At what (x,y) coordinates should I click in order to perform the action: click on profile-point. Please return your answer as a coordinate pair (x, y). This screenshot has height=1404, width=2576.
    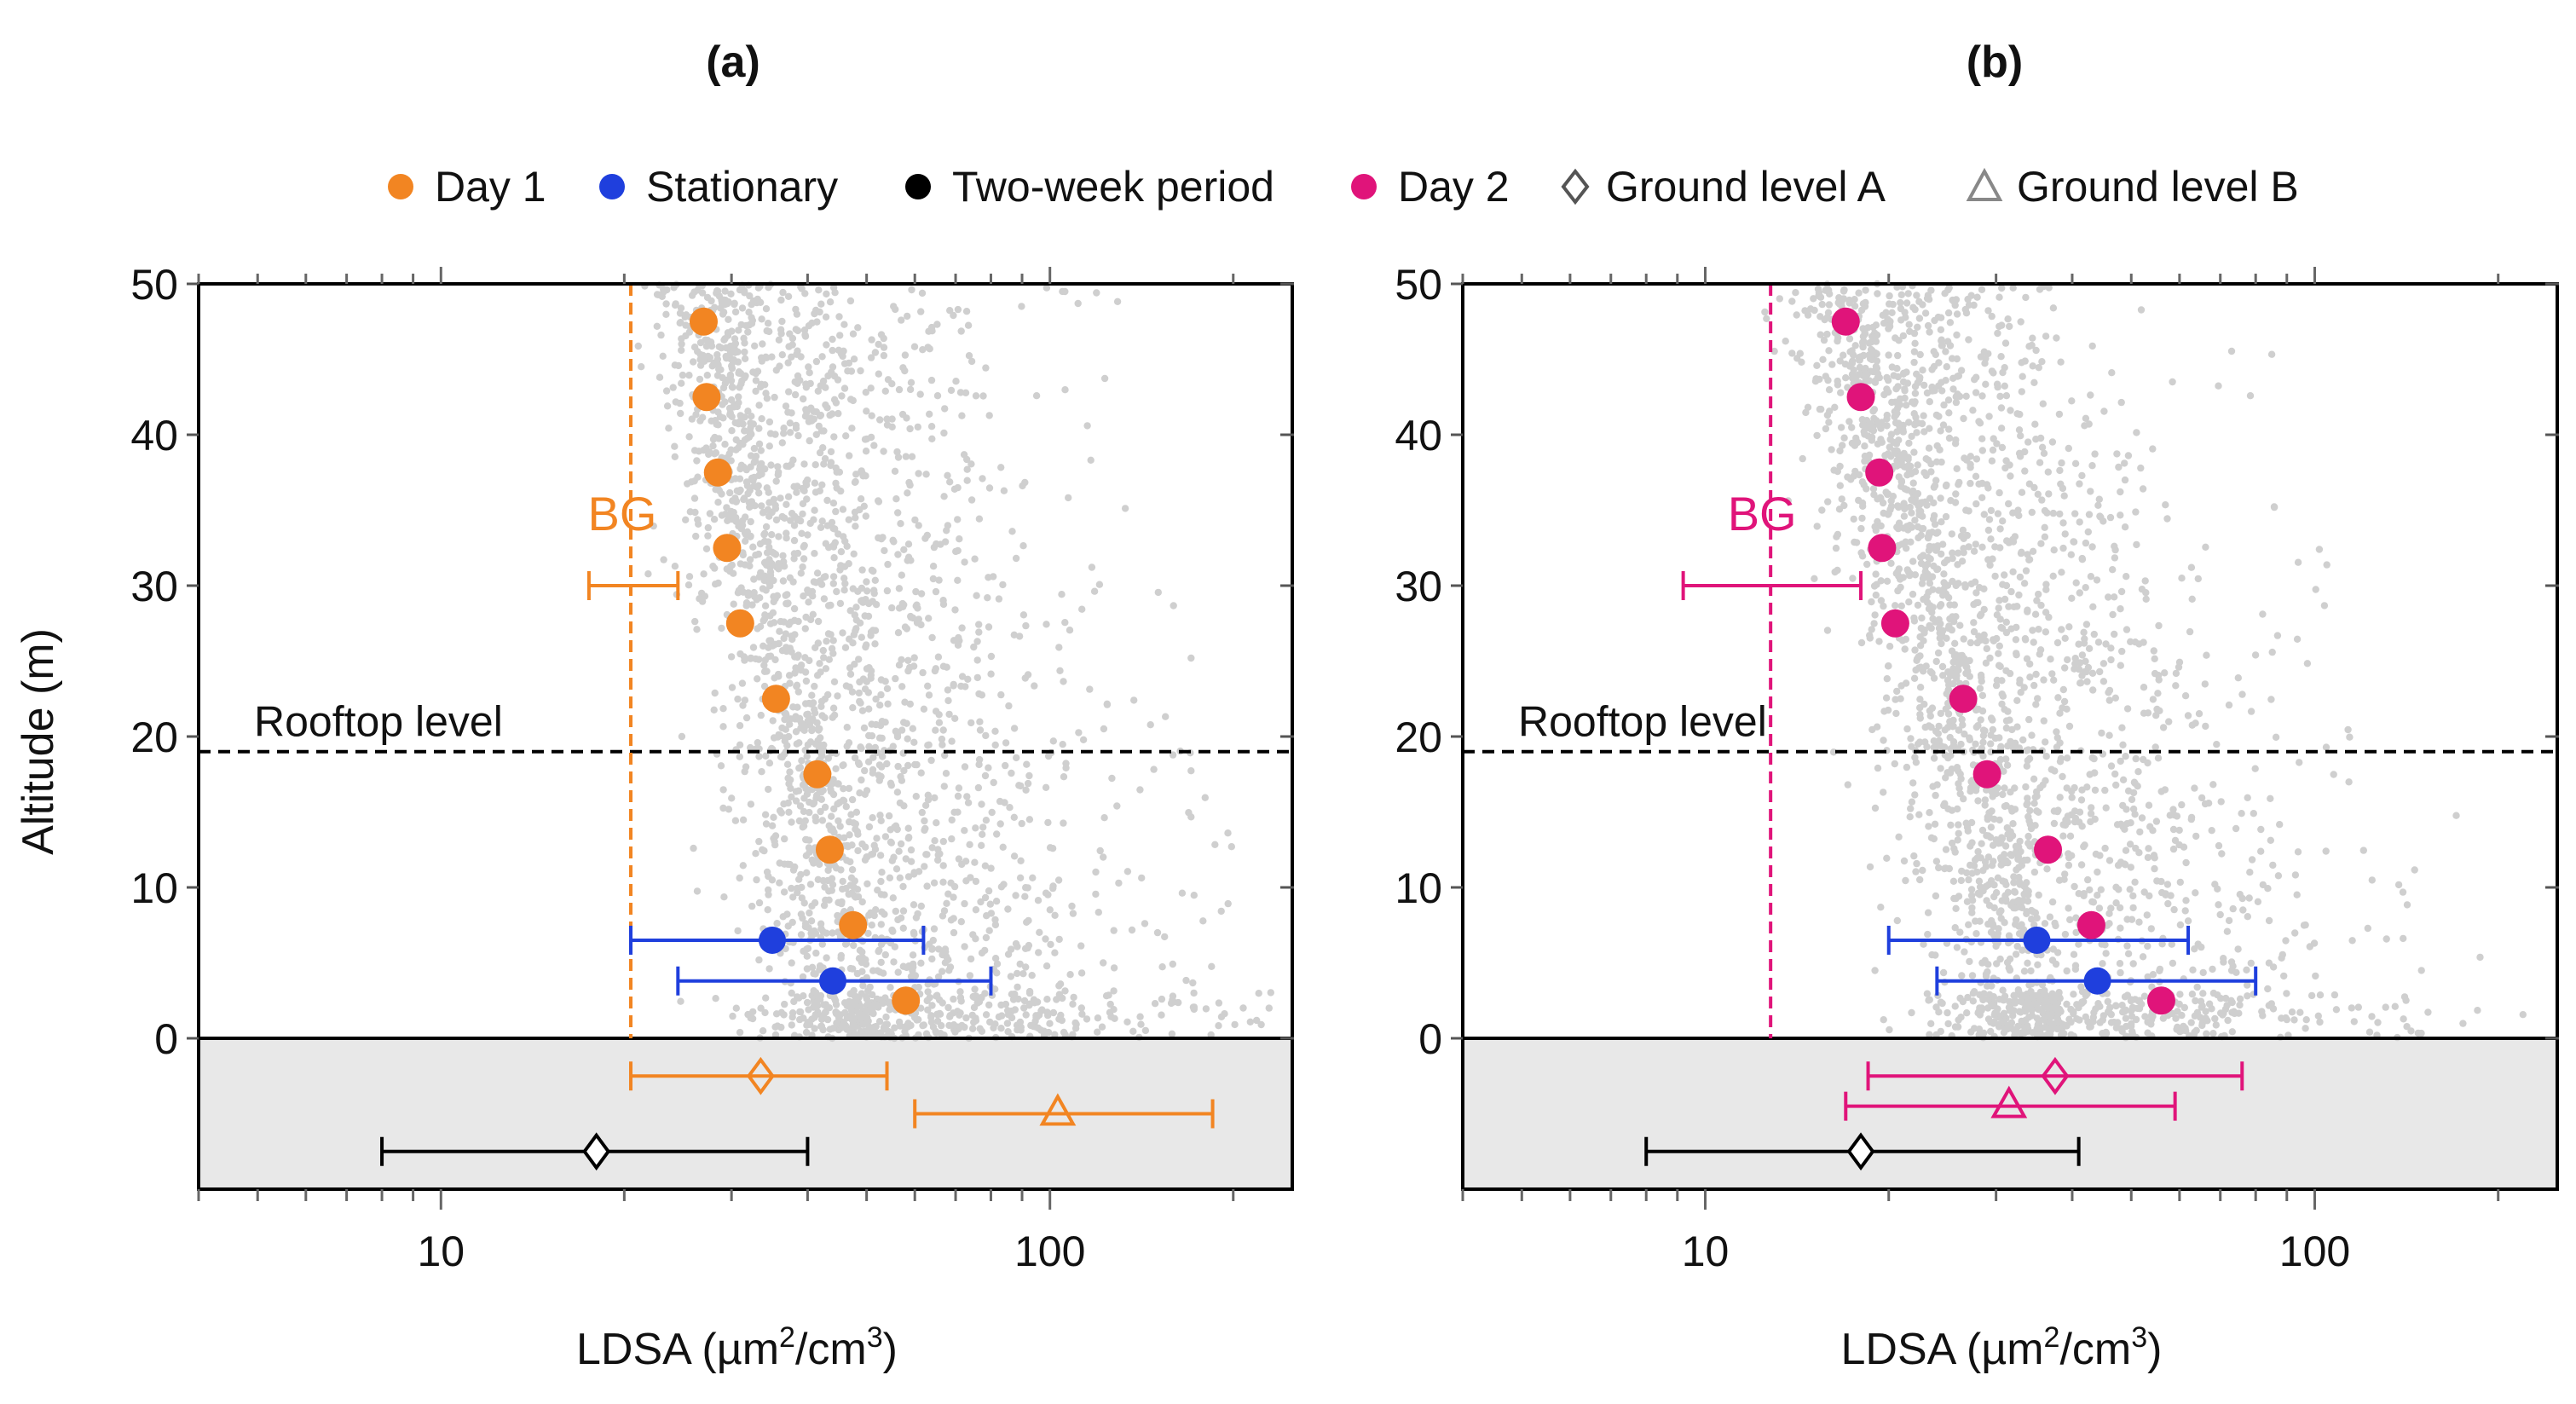
    Looking at the image, I should click on (906, 1000).